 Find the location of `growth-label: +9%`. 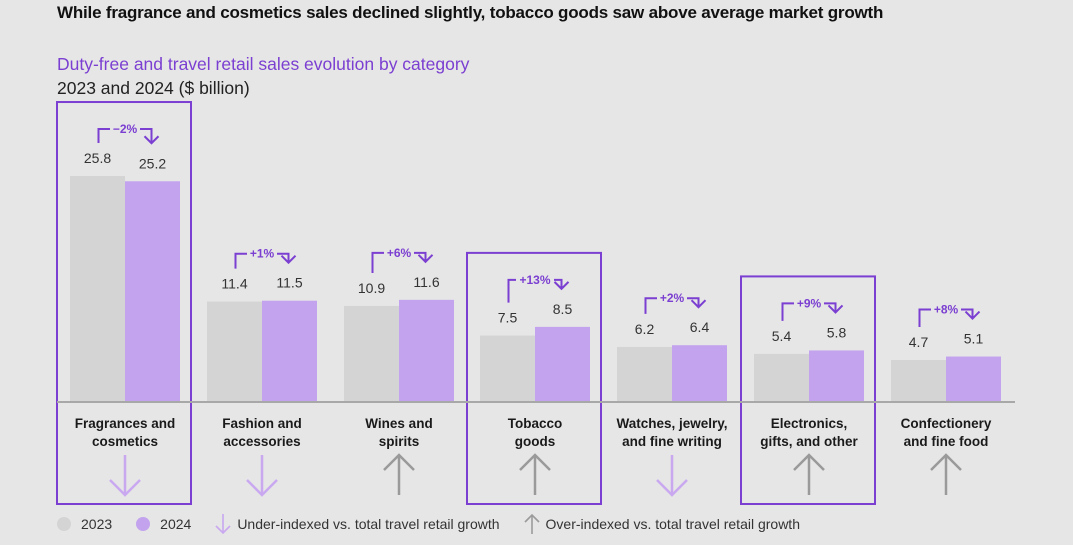

growth-label: +9% is located at coordinates (809, 303).